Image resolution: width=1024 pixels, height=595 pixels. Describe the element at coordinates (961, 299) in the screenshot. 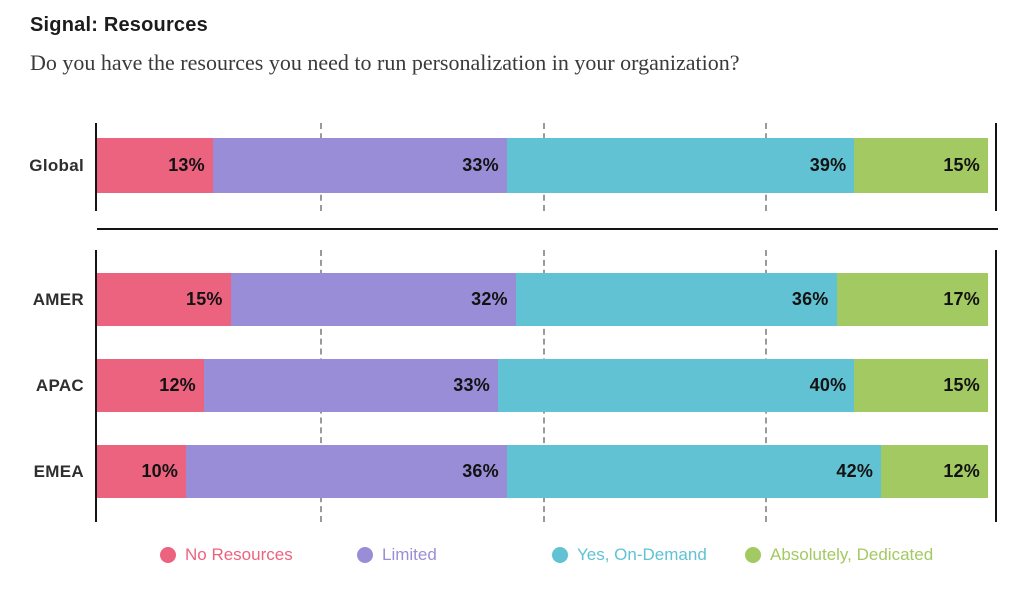

I see `segment-value-label: 17%` at that location.